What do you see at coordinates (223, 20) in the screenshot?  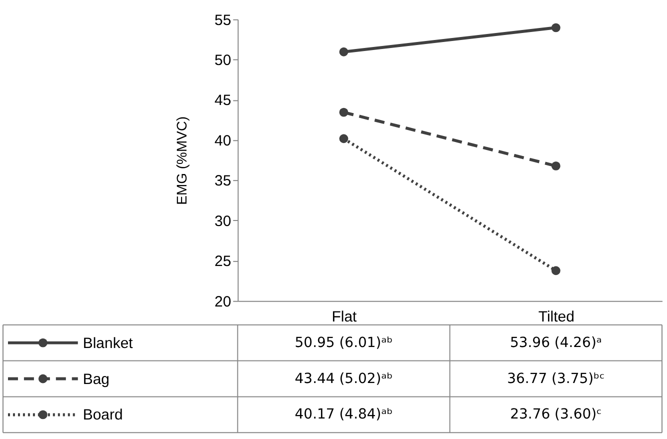 I see `y-tick-label: 55` at bounding box center [223, 20].